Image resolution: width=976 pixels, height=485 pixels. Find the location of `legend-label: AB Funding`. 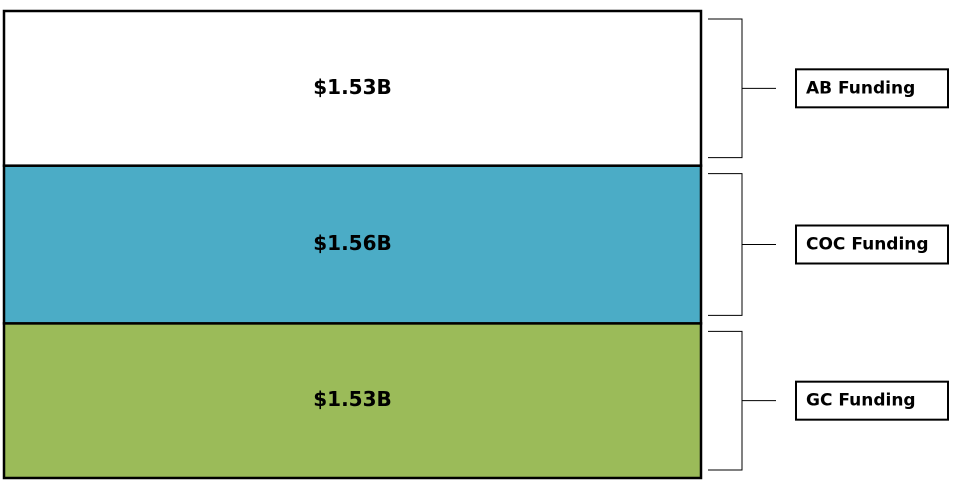

legend-label: AB Funding is located at coordinates (860, 88).